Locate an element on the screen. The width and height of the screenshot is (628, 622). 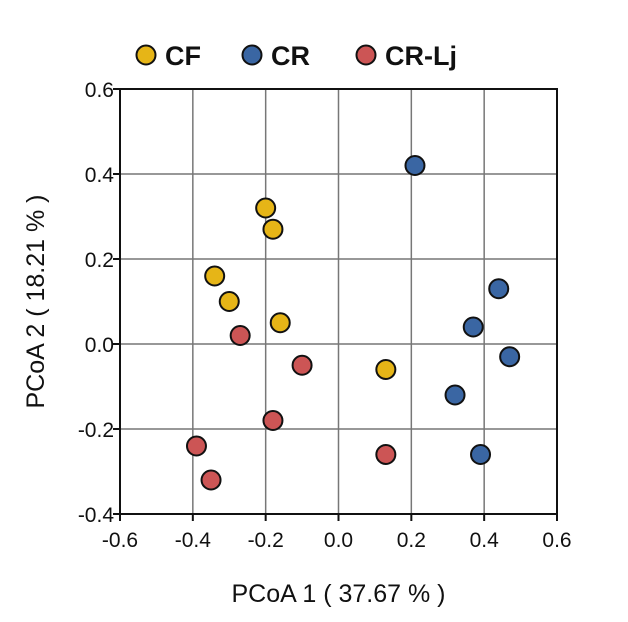
y-tick-label: 0.2 is located at coordinates (99, 260).